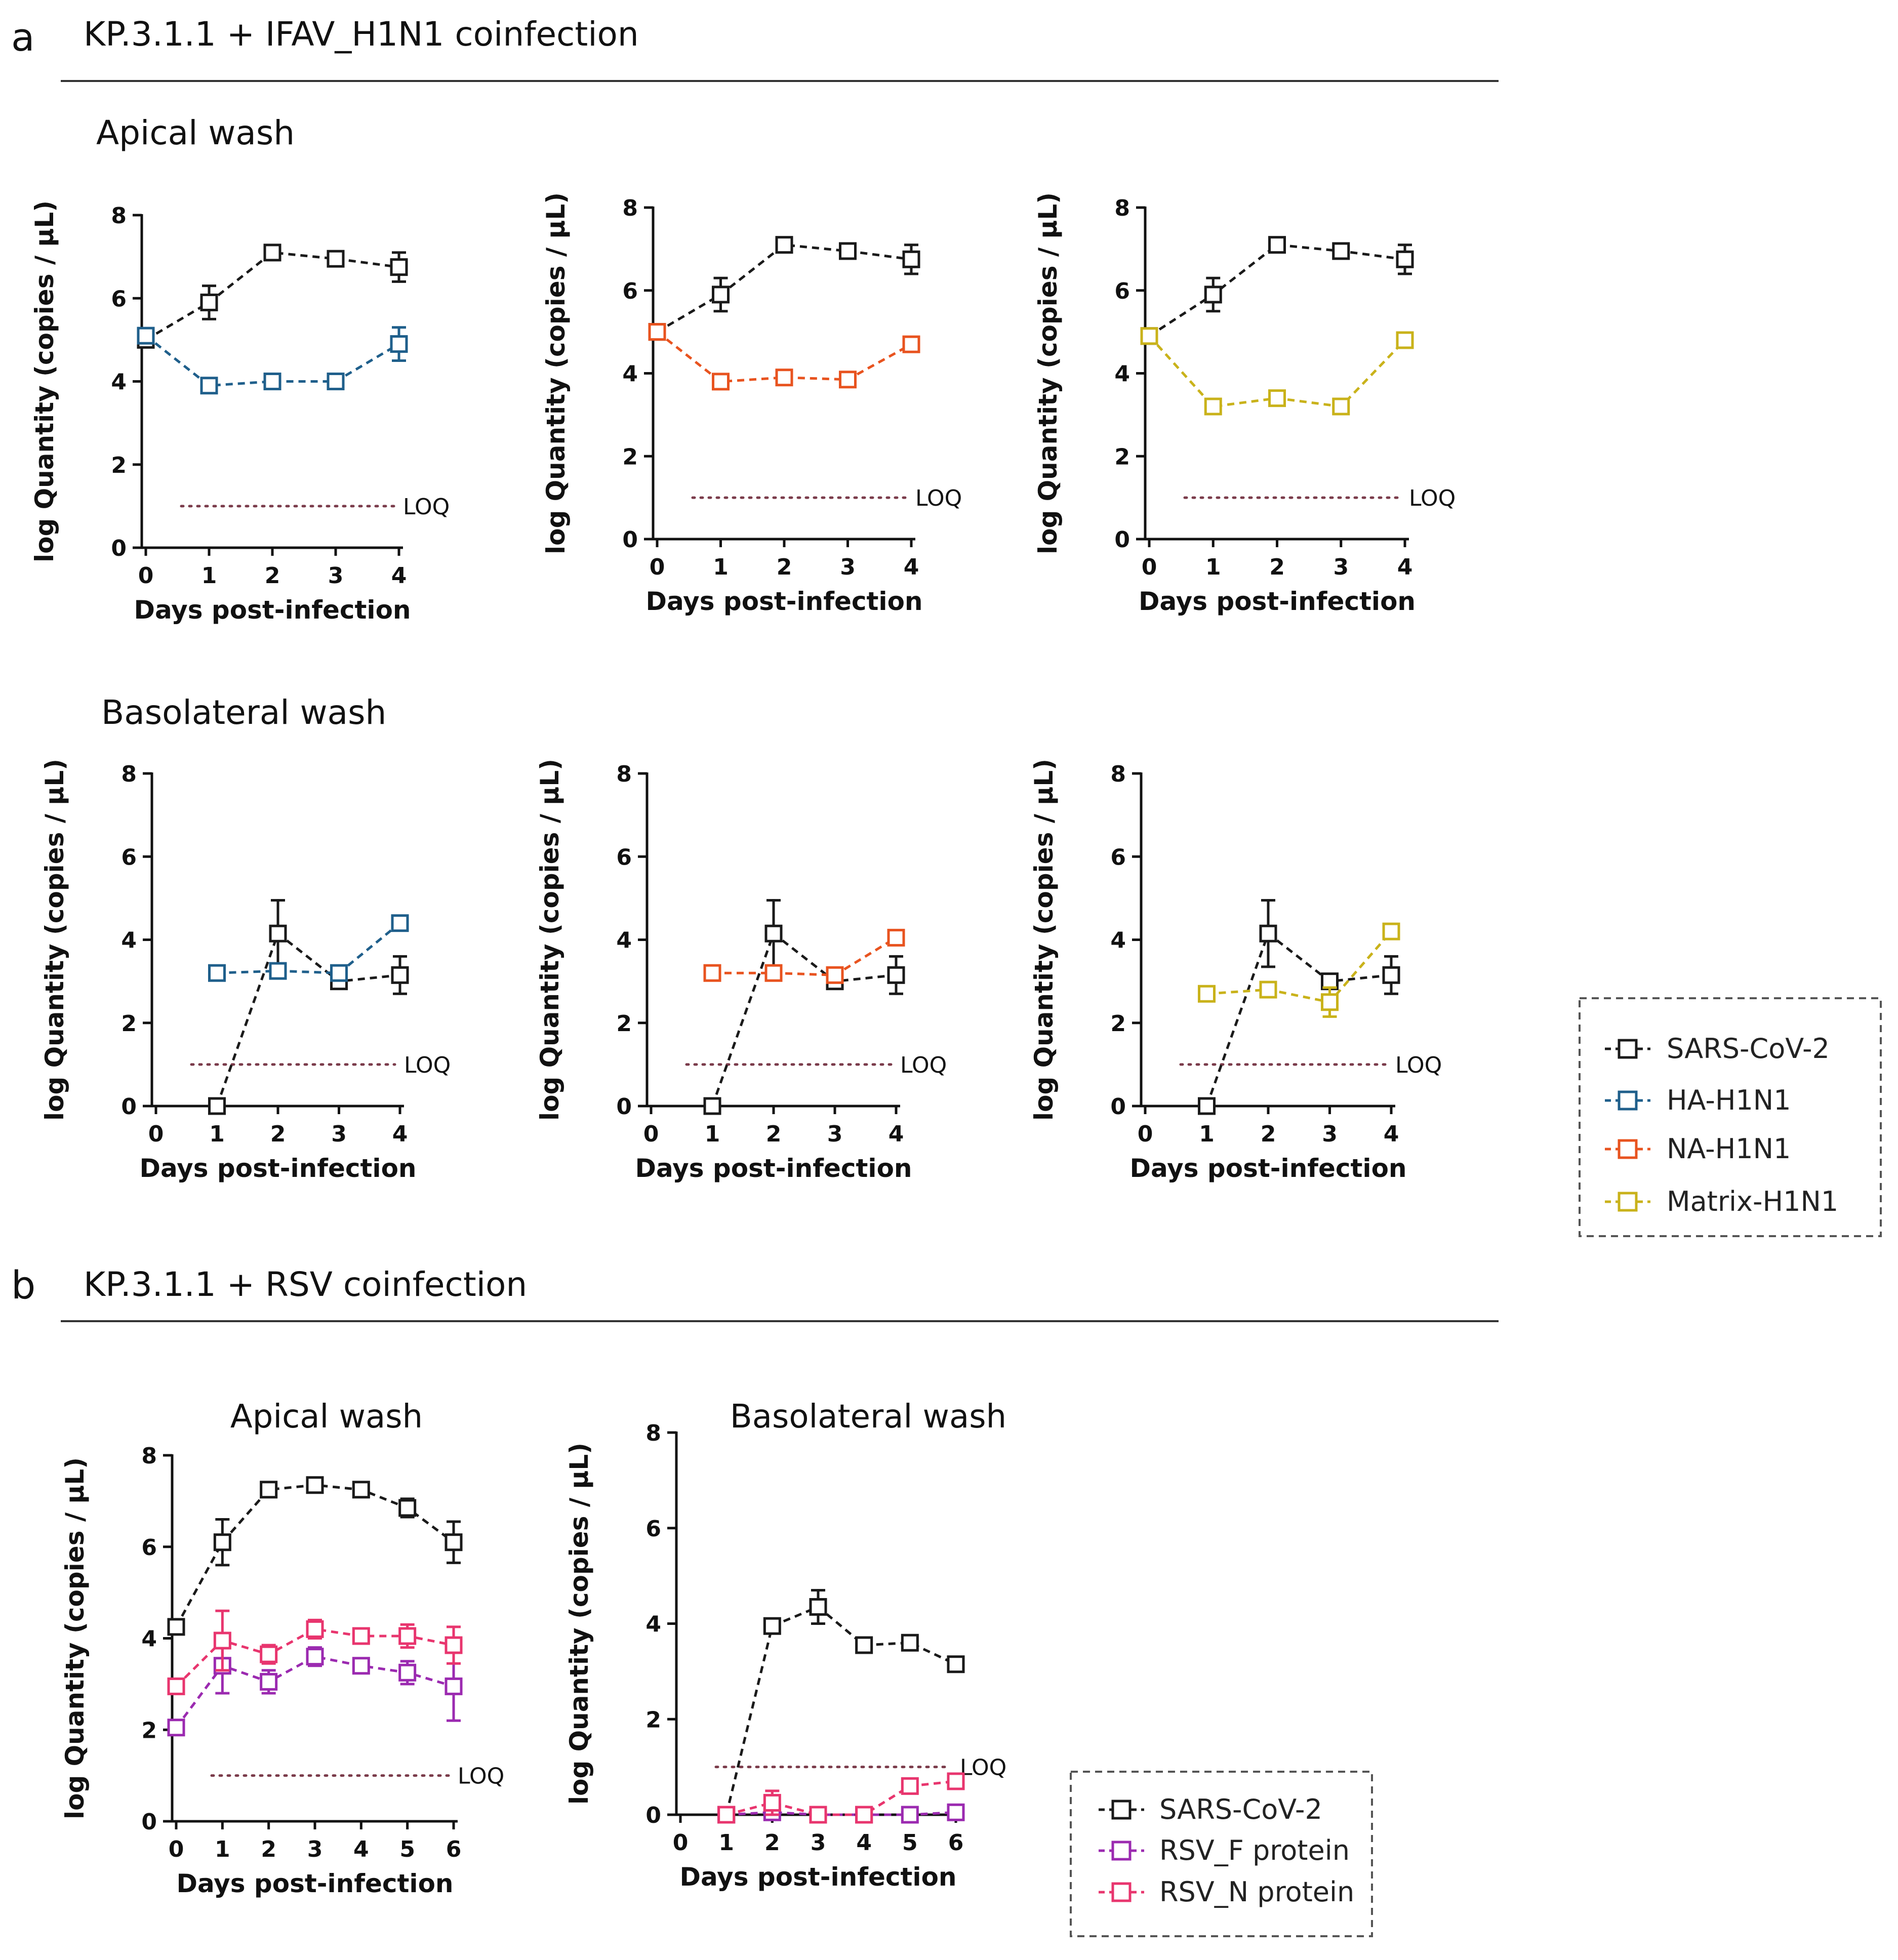 The image size is (1898, 1960). What do you see at coordinates (956, 1843) in the screenshot?
I see `x-tick-label: 6` at bounding box center [956, 1843].